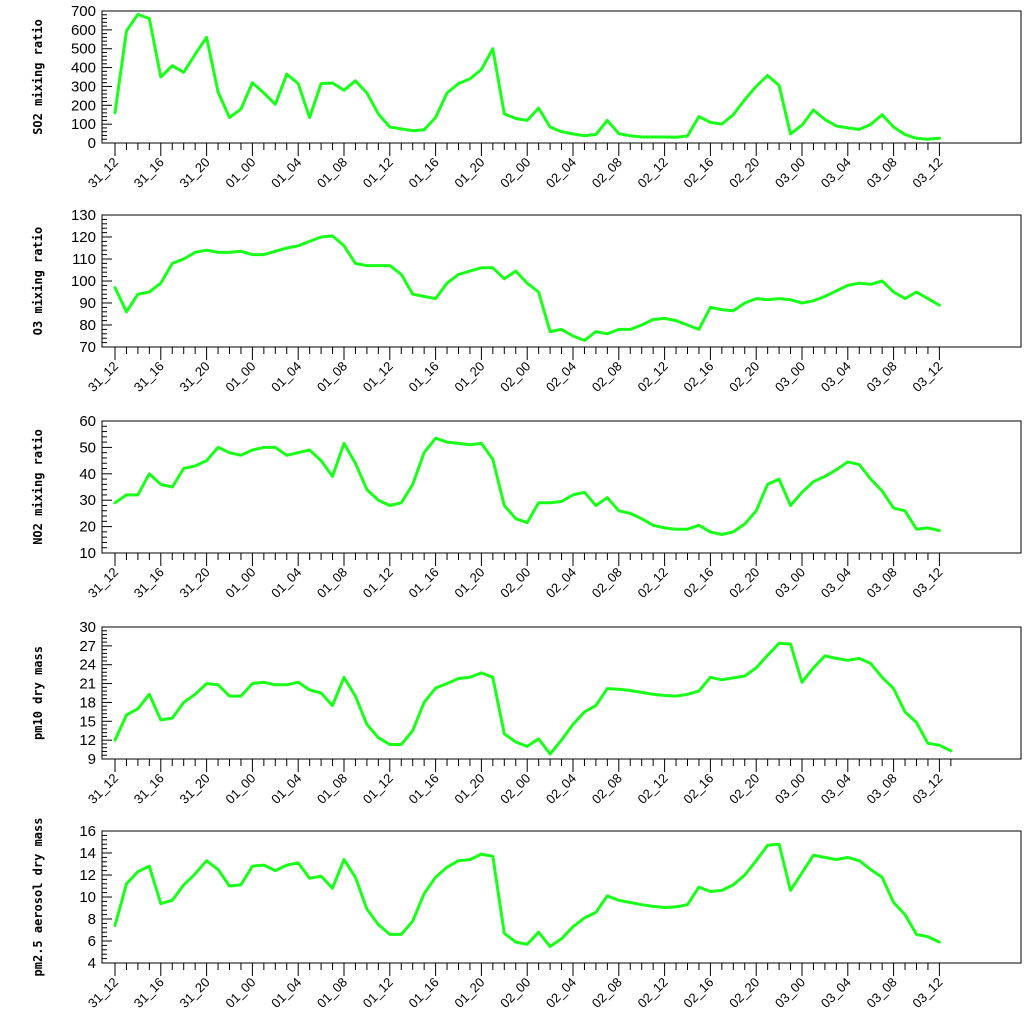 Image resolution: width=1024 pixels, height=1024 pixels. Describe the element at coordinates (38, 77) in the screenshot. I see `y-axis-label: SO2 mixing ratio` at that location.